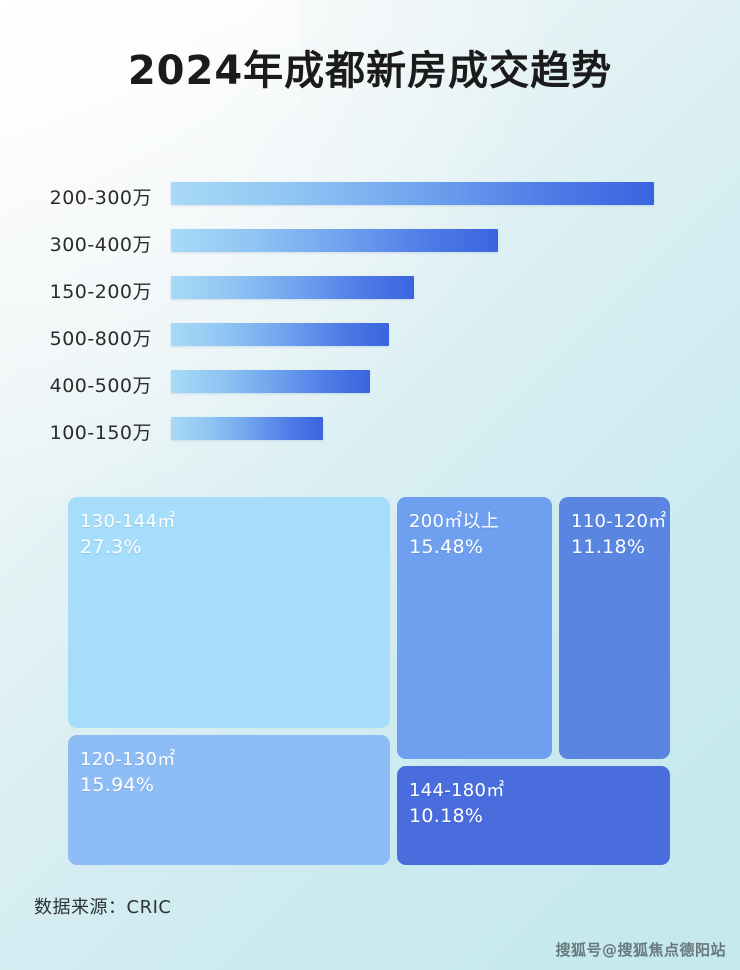 This screenshot has height=970, width=740. I want to click on bar-label: 200-300万, so click(100, 198).